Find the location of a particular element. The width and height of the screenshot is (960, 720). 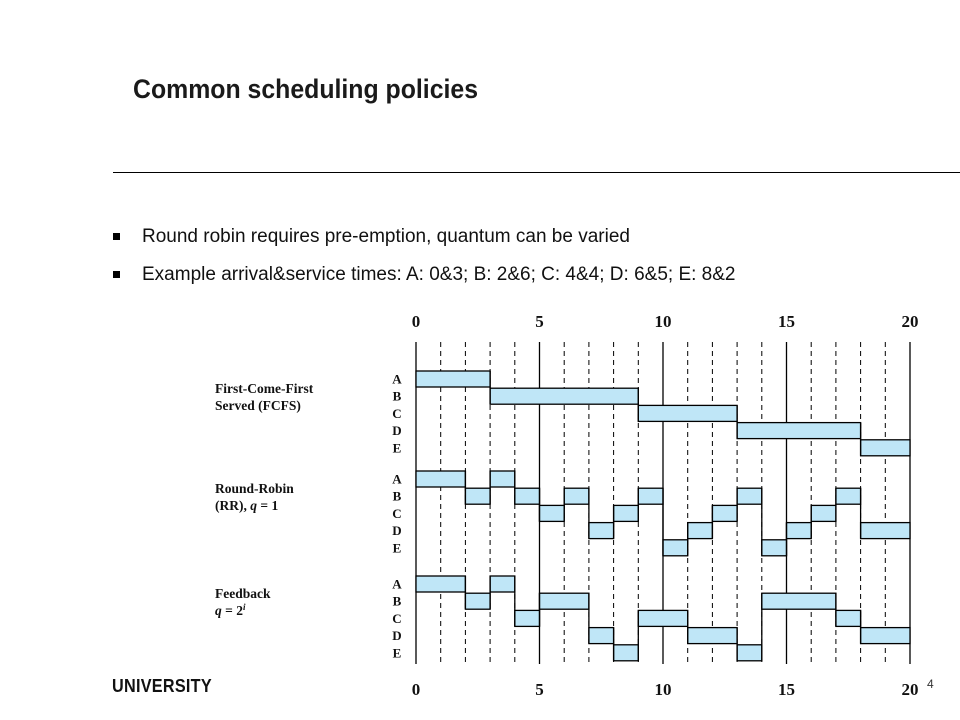

page-number: 4 is located at coordinates (930, 684).